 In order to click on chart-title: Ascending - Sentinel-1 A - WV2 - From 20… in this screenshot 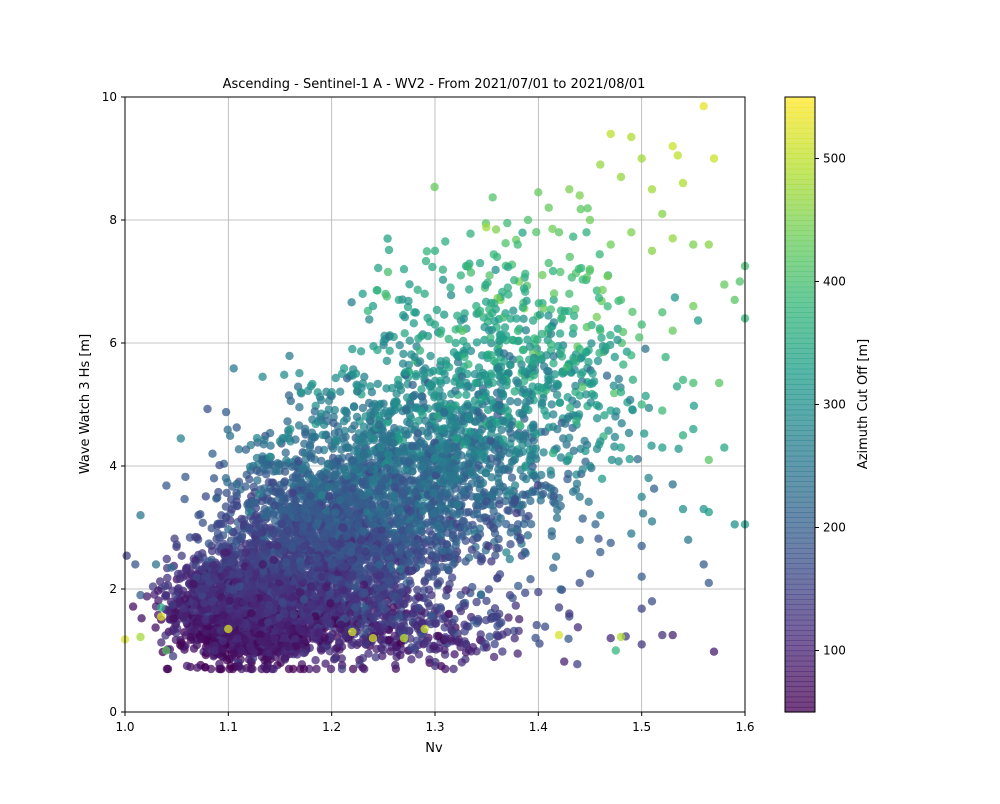, I will do `click(434, 84)`.